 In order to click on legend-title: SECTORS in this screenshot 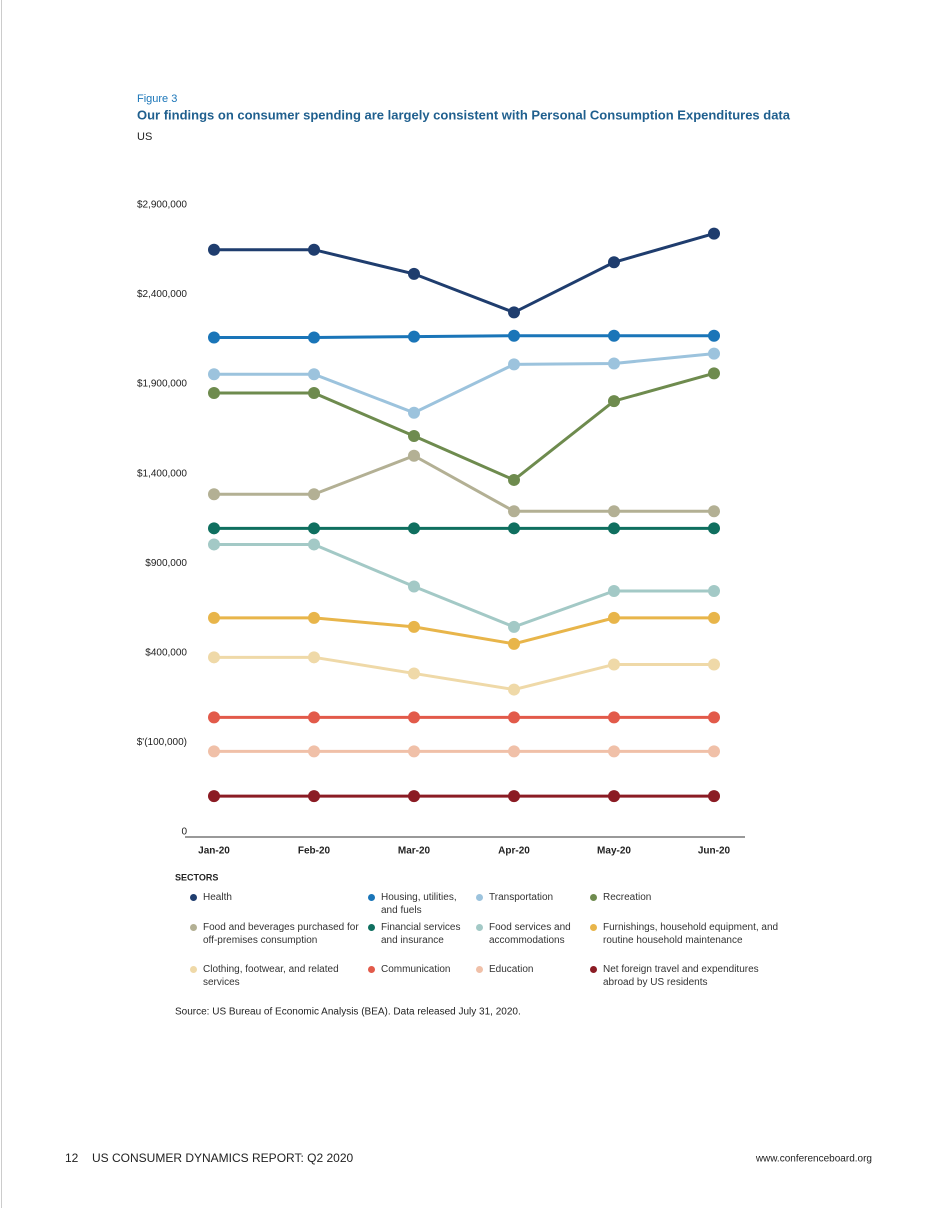, I will do `click(196, 877)`.